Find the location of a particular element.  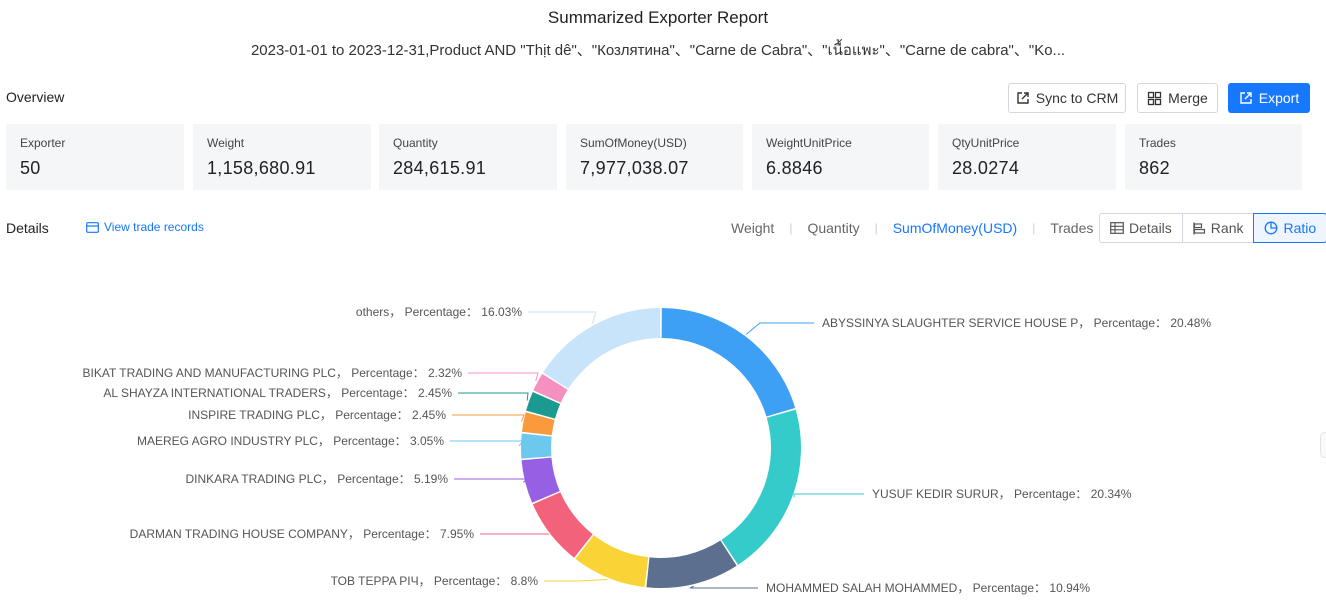

slice-label: INSPIRE TRADING PLC， Percentage： 2.45% is located at coordinates (317, 415).